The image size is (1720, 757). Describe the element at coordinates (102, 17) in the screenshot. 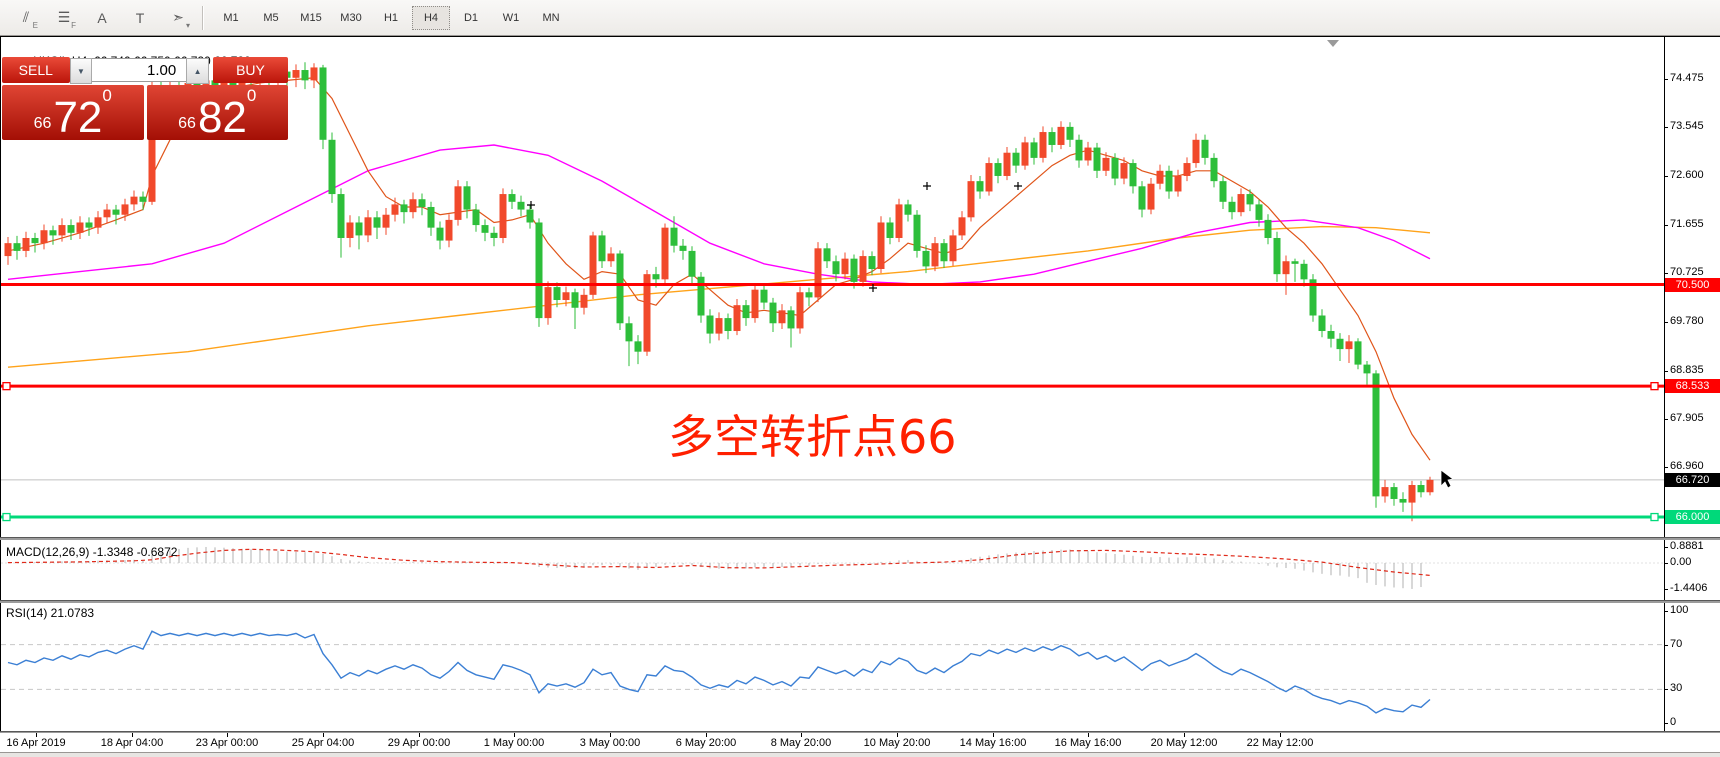

I see `text-icon: A` at that location.